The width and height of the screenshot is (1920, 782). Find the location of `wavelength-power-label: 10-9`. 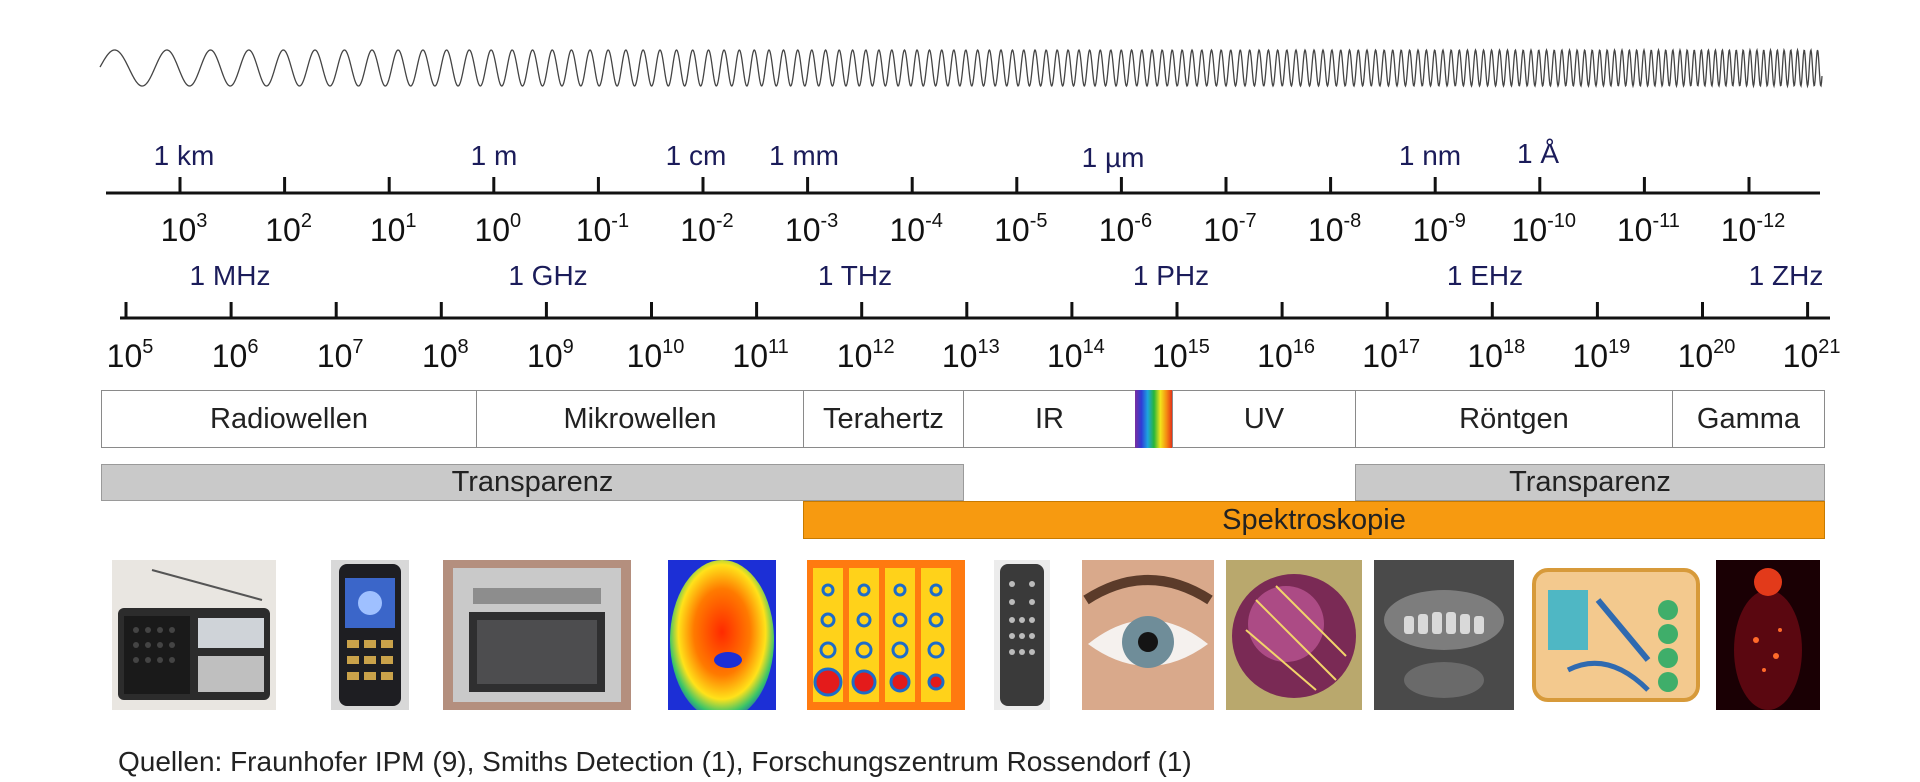

wavelength-power-label: 10-9 is located at coordinates (1439, 229).